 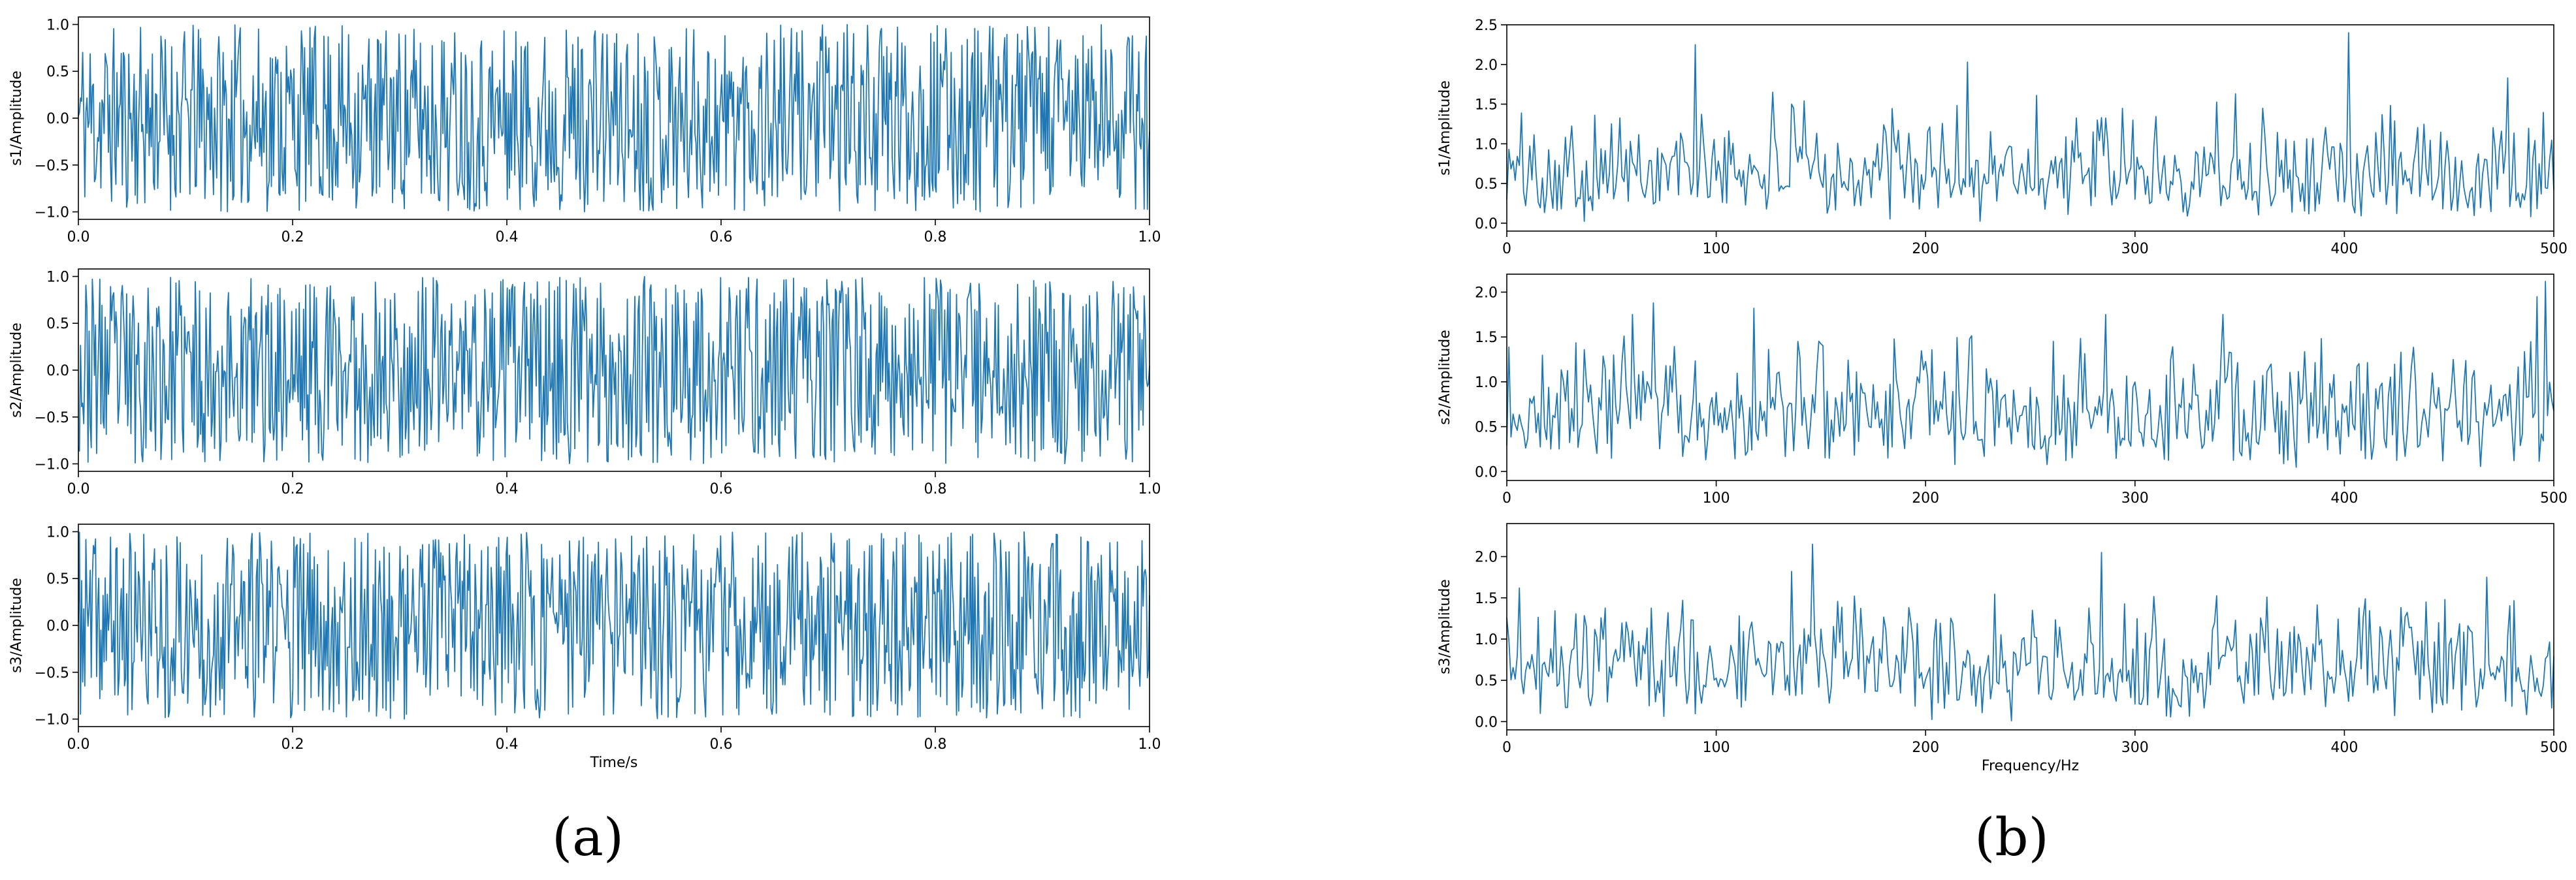 What do you see at coordinates (1486, 184) in the screenshot?
I see `y-tick-label-b1-1: 0.5` at bounding box center [1486, 184].